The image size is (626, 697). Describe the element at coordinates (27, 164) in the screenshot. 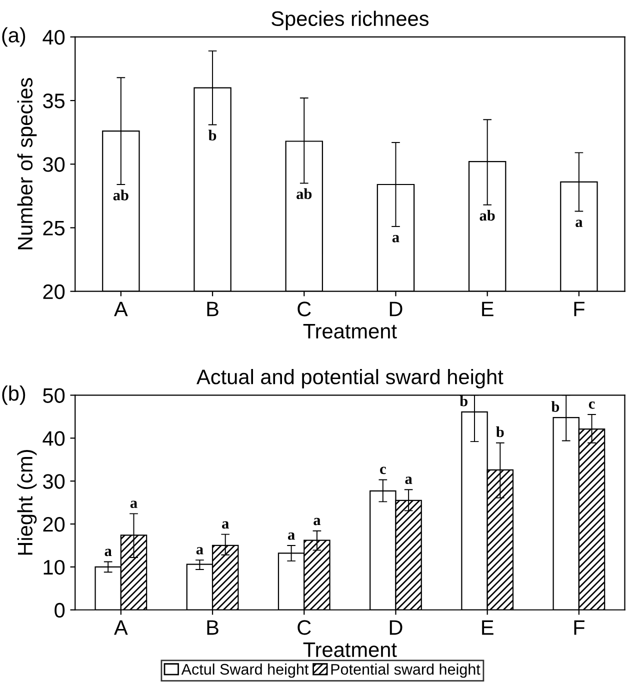

I see `y-axis-title: Number of species` at that location.